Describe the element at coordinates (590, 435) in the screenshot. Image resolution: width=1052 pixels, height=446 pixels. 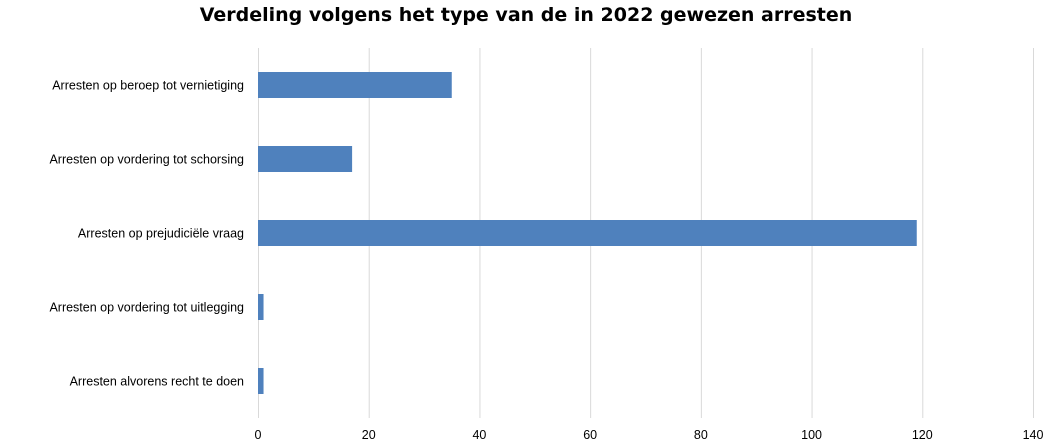
I see `x-tick-label-3: 60` at that location.